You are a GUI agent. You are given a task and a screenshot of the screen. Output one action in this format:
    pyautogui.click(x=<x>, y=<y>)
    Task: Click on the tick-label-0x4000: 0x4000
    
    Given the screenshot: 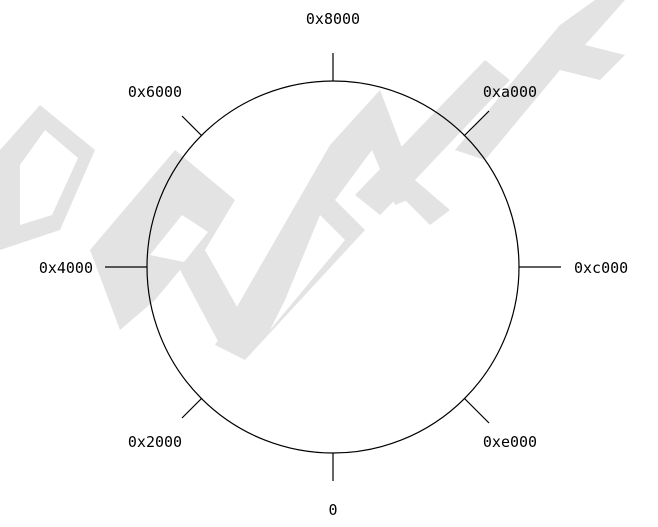 What is the action you would take?
    pyautogui.click(x=66, y=268)
    